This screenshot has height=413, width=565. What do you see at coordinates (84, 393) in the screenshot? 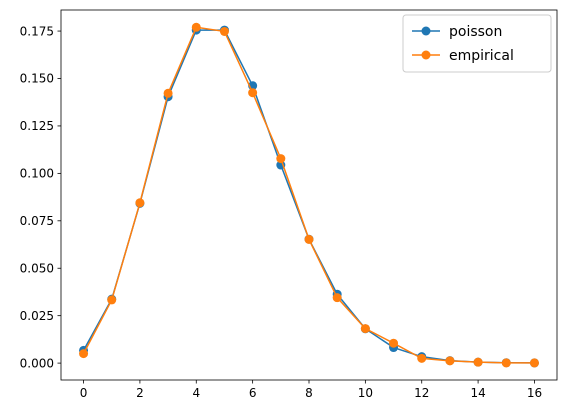
I see `x-tick-label: 0` at bounding box center [84, 393].